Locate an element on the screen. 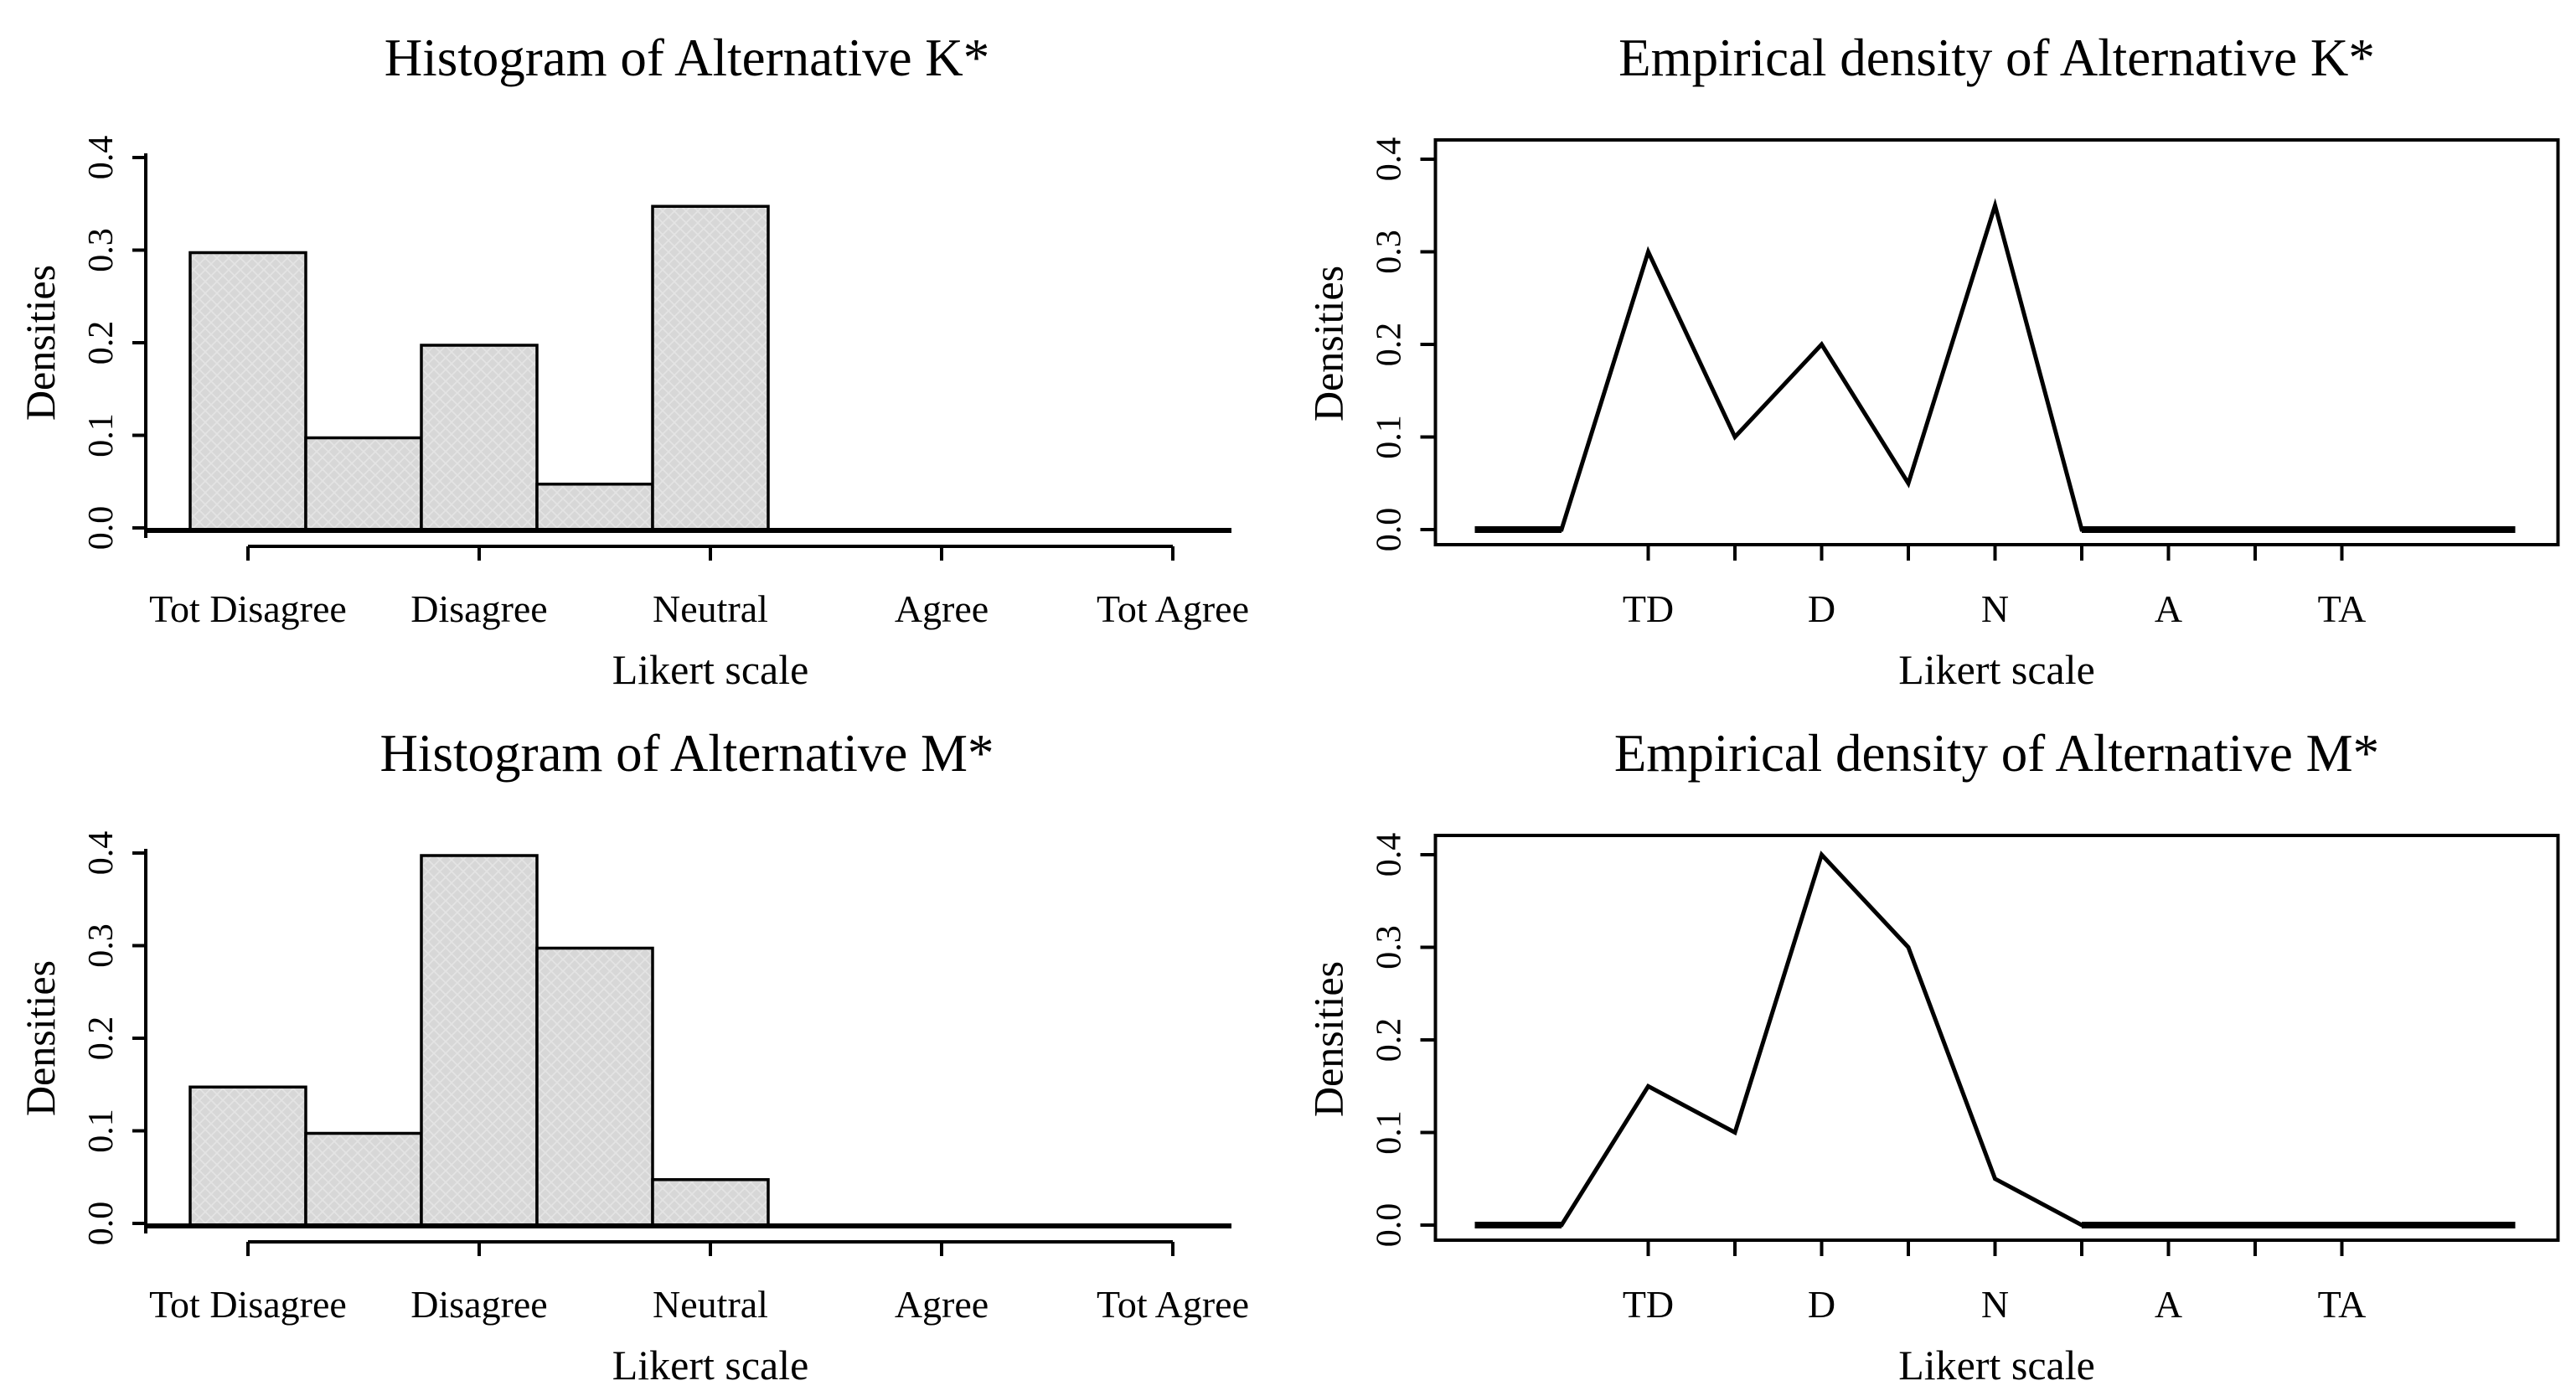  chart-title: Empirical density of Alternative M* is located at coordinates (1996, 753).